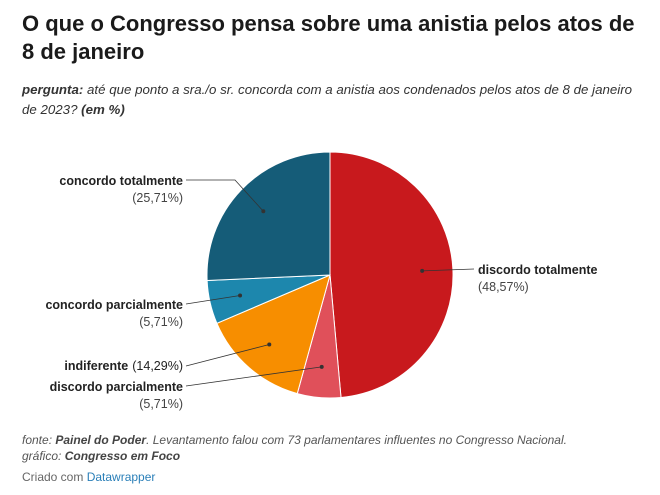 This screenshot has height=495, width=660. What do you see at coordinates (53, 89) in the screenshot?
I see `subtitle-lead: pergunta:` at bounding box center [53, 89].